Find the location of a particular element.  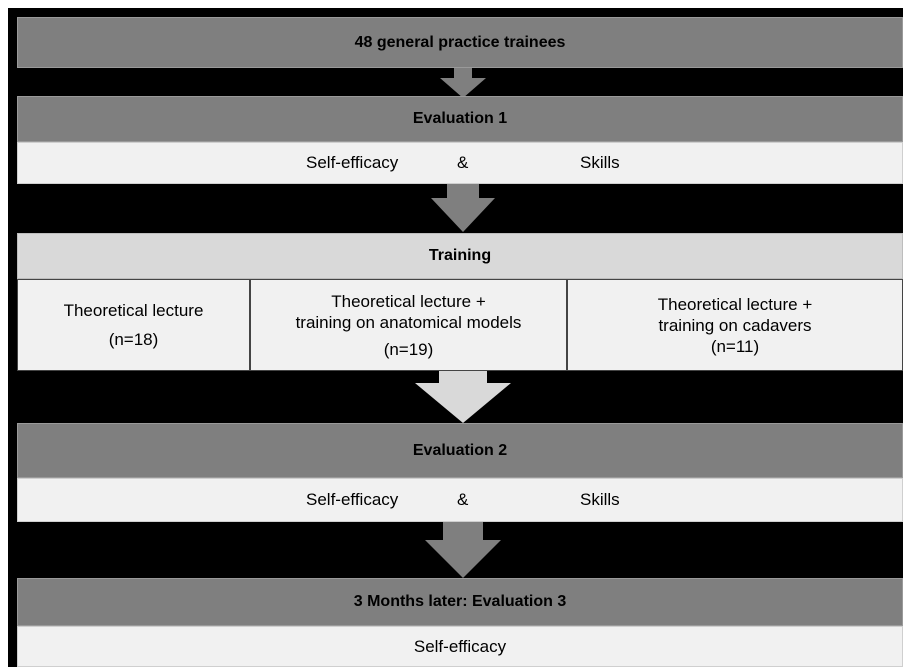

group3-line2: training on cadavers is located at coordinates (735, 325).